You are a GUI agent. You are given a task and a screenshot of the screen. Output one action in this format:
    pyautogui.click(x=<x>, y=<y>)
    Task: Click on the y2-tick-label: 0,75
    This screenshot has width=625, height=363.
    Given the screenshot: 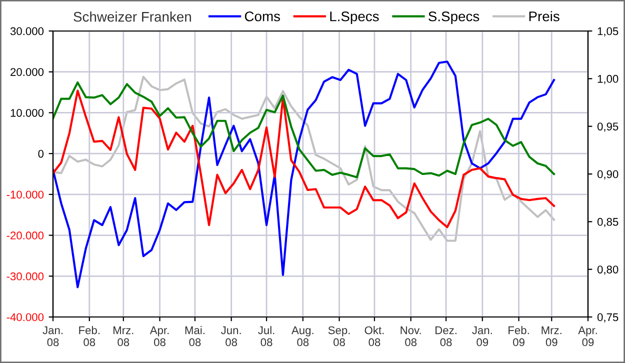 What is the action you would take?
    pyautogui.click(x=607, y=317)
    